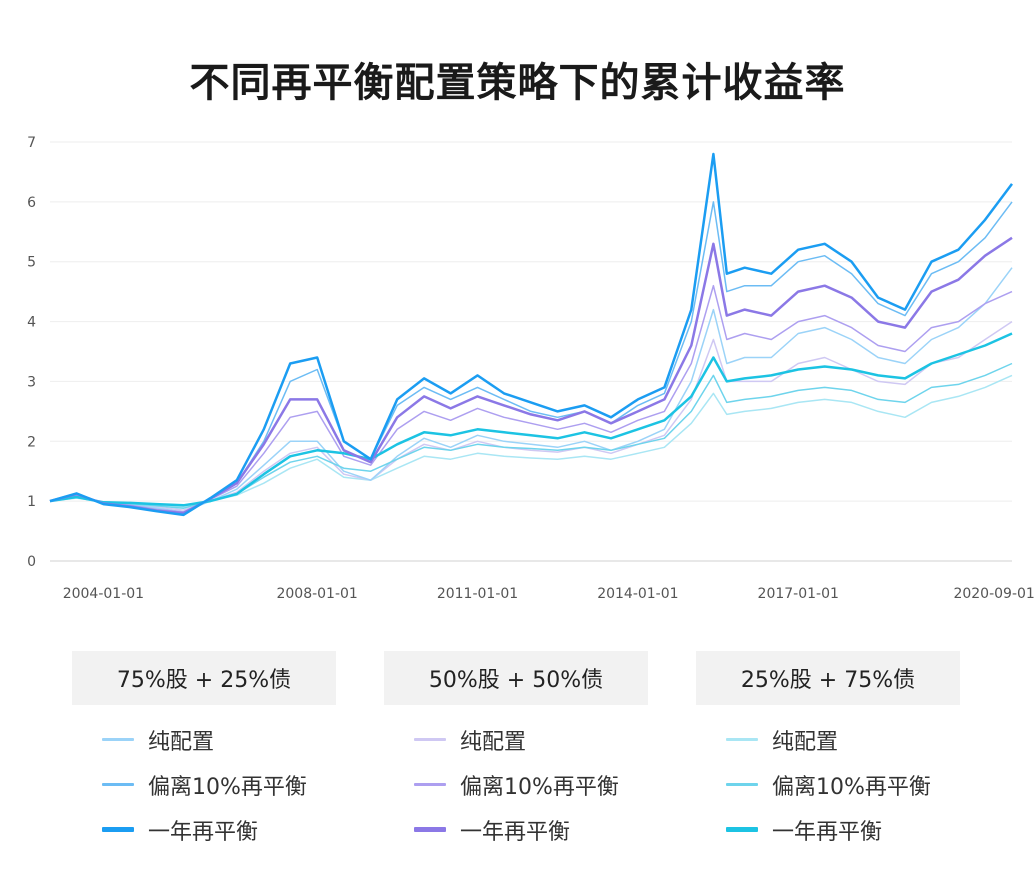 Image resolution: width=1035 pixels, height=894 pixels. What do you see at coordinates (798, 594) in the screenshot?
I see `x-tick-label: 2017-01-01` at bounding box center [798, 594].